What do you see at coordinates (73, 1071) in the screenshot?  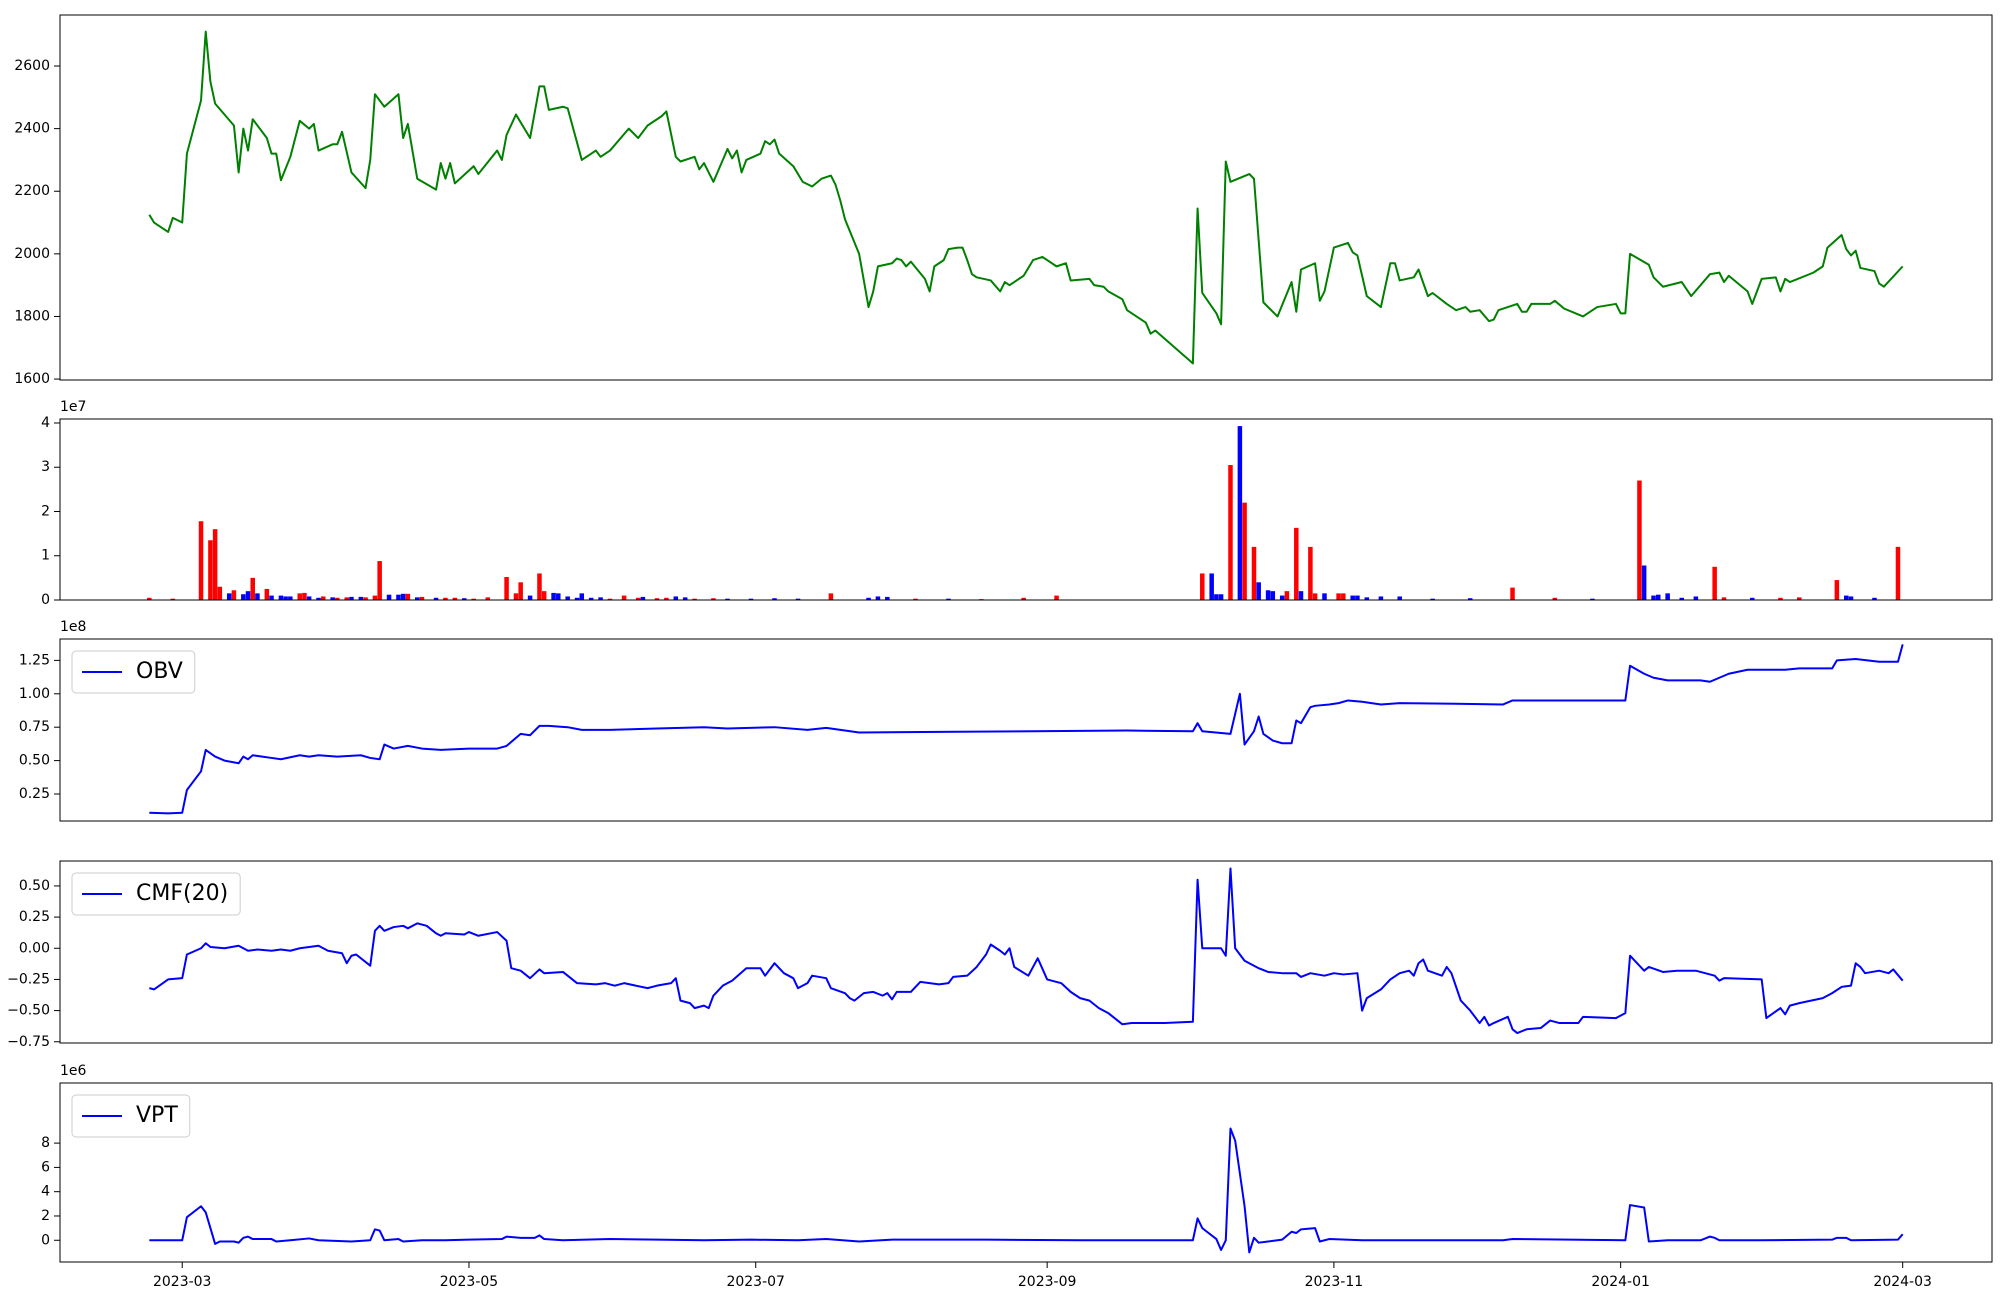 I see `axis-offset-label: 1e6` at bounding box center [73, 1071].